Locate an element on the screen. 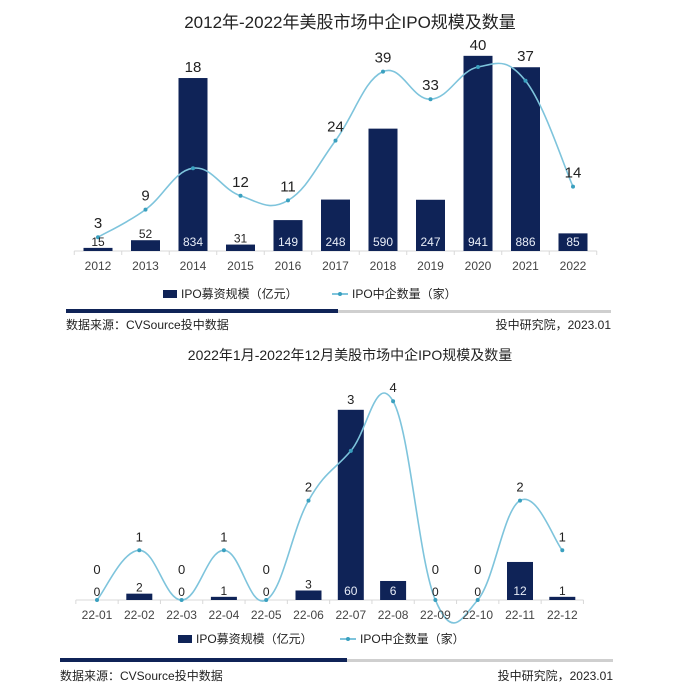 The image size is (700, 691). svg-text: 2022 is located at coordinates (573, 266).